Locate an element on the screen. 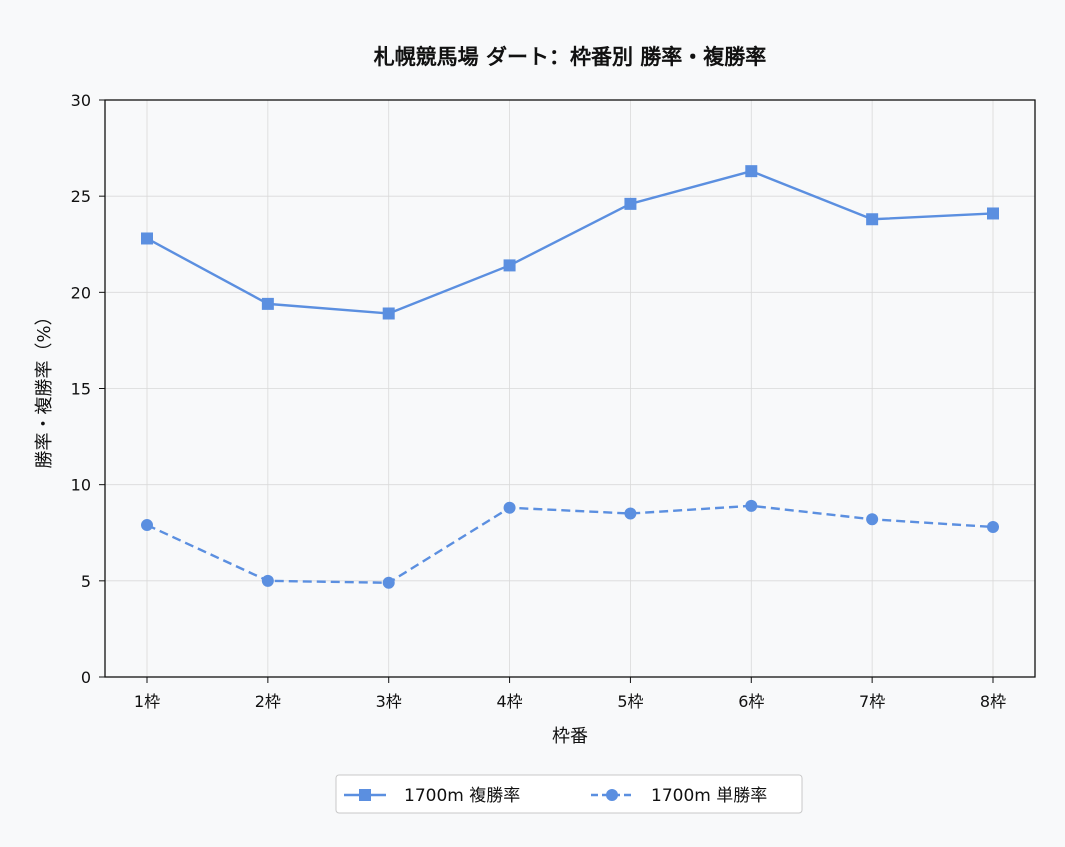  y-tick-label: 30 is located at coordinates (81, 100).